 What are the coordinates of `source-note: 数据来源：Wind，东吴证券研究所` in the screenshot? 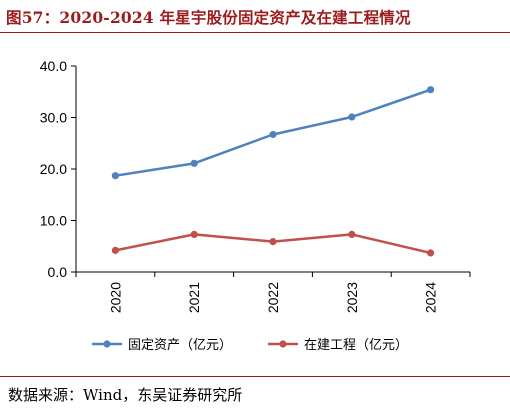 It's located at (125, 395).